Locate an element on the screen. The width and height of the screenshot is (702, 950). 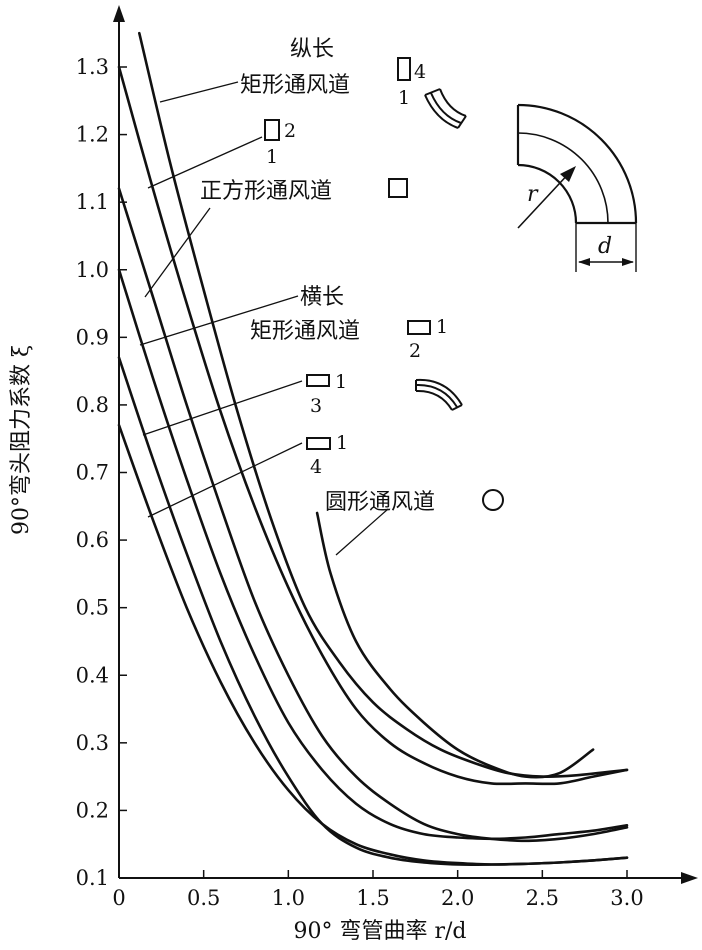
rect-1-3-icon is located at coordinates (318, 380).